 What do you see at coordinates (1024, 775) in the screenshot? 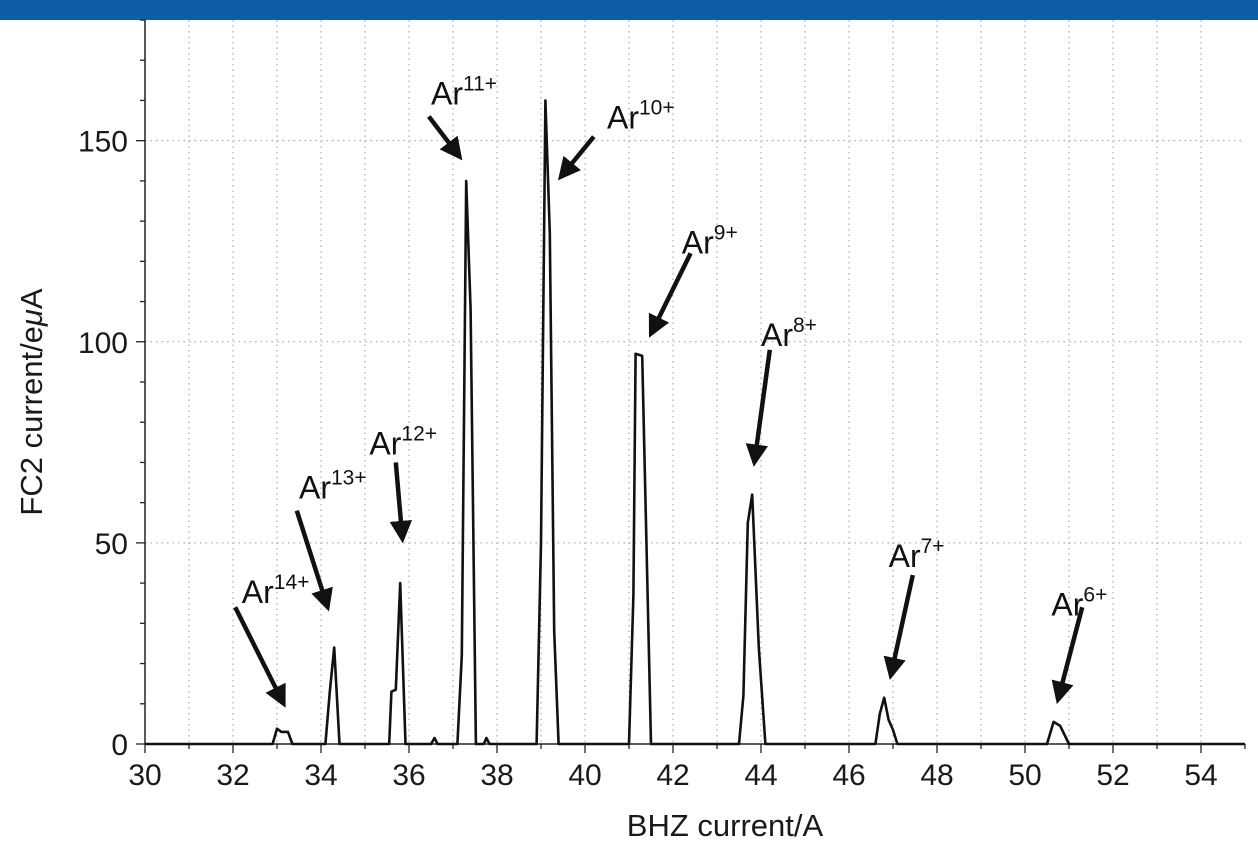
I see `x-tick-label: 50` at bounding box center [1024, 775].